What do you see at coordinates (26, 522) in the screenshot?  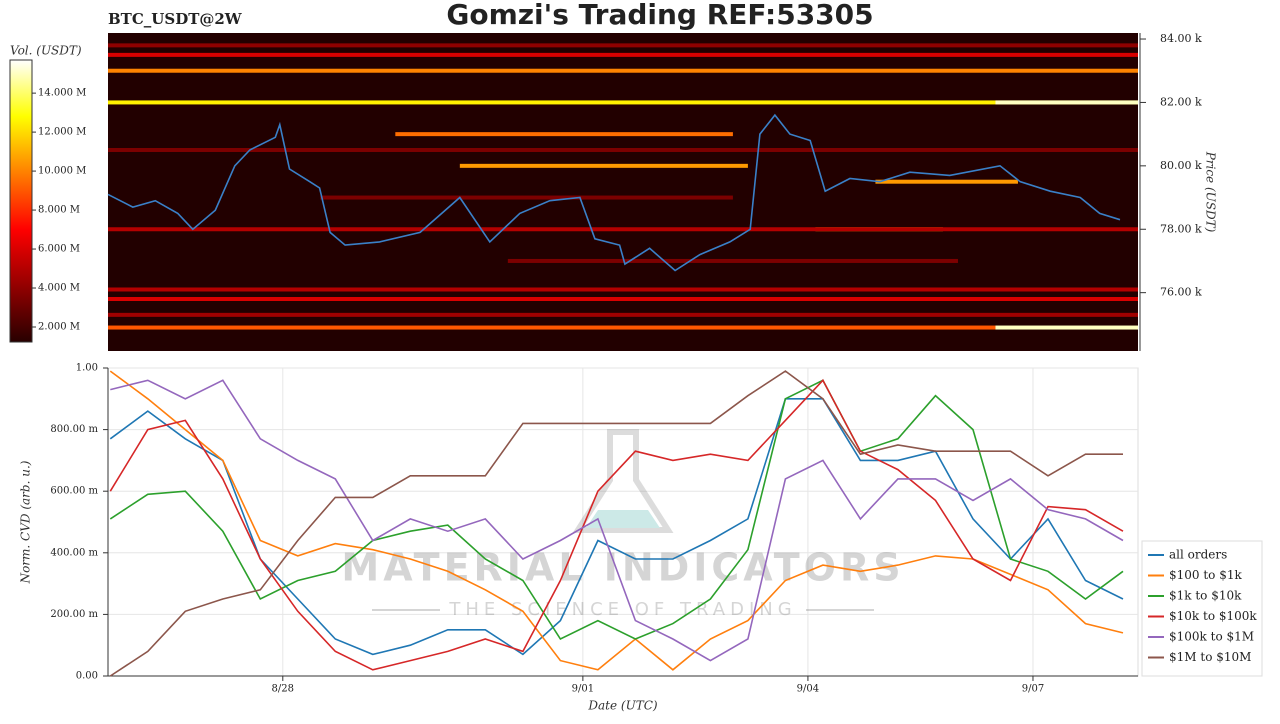 I see `y-axis-label: Norm. CVD (arb. u.)` at bounding box center [26, 522].